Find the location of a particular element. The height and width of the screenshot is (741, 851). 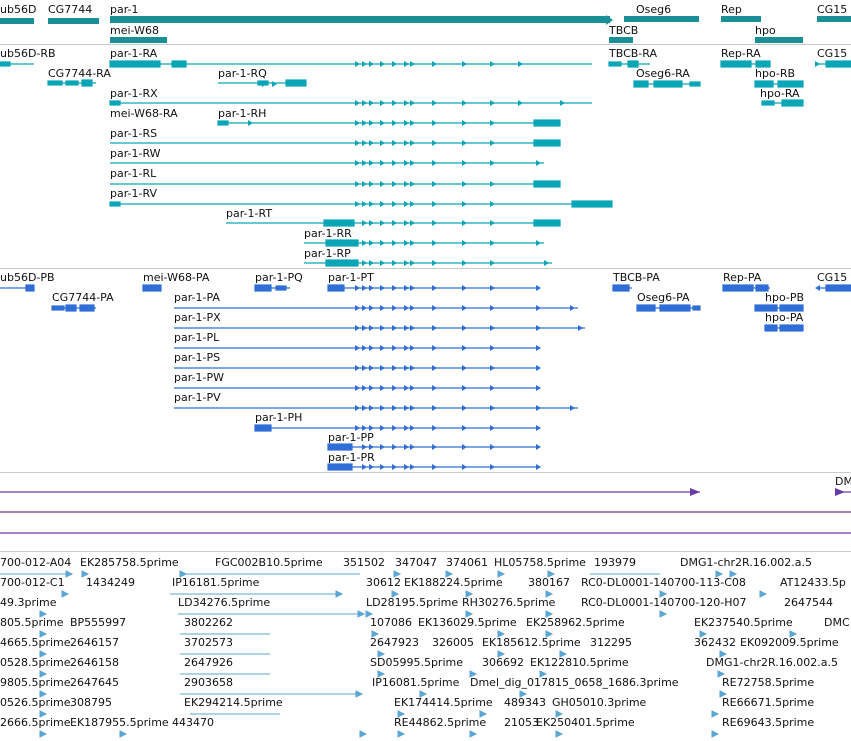

gene-label-meiw68: mei-W68 is located at coordinates (134, 30).